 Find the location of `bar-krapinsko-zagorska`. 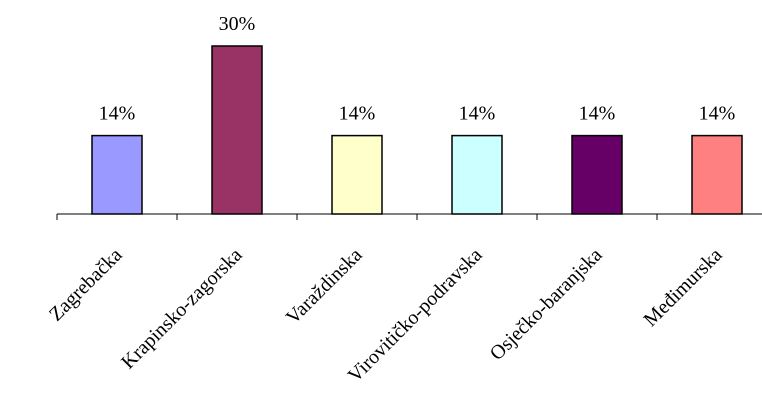

bar-krapinsko-zagorska is located at coordinates (237, 130).